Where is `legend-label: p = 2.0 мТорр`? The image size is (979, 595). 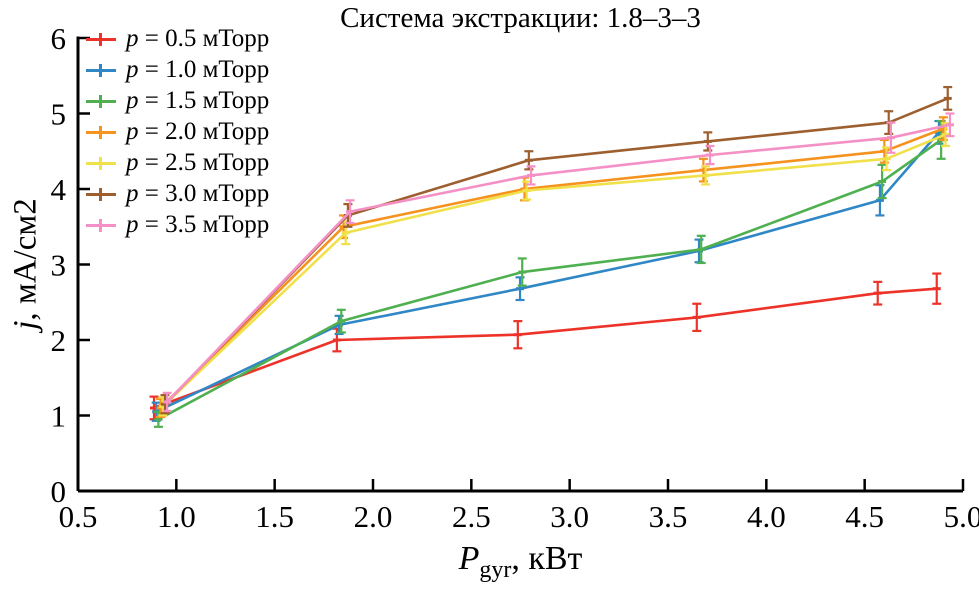 legend-label: p = 2.0 мТорр is located at coordinates (198, 131).